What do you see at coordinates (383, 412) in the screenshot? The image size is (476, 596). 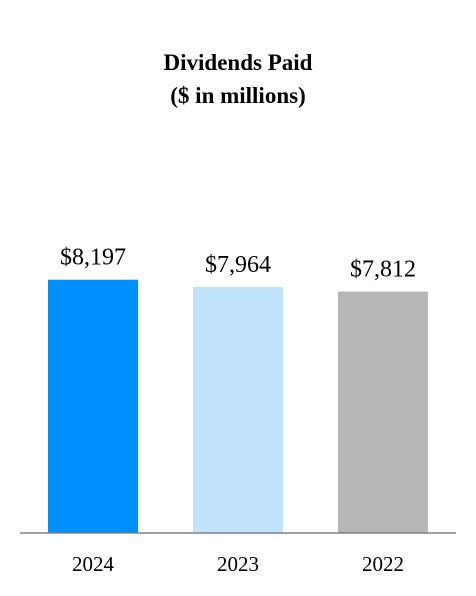 I see `bar-2022` at bounding box center [383, 412].